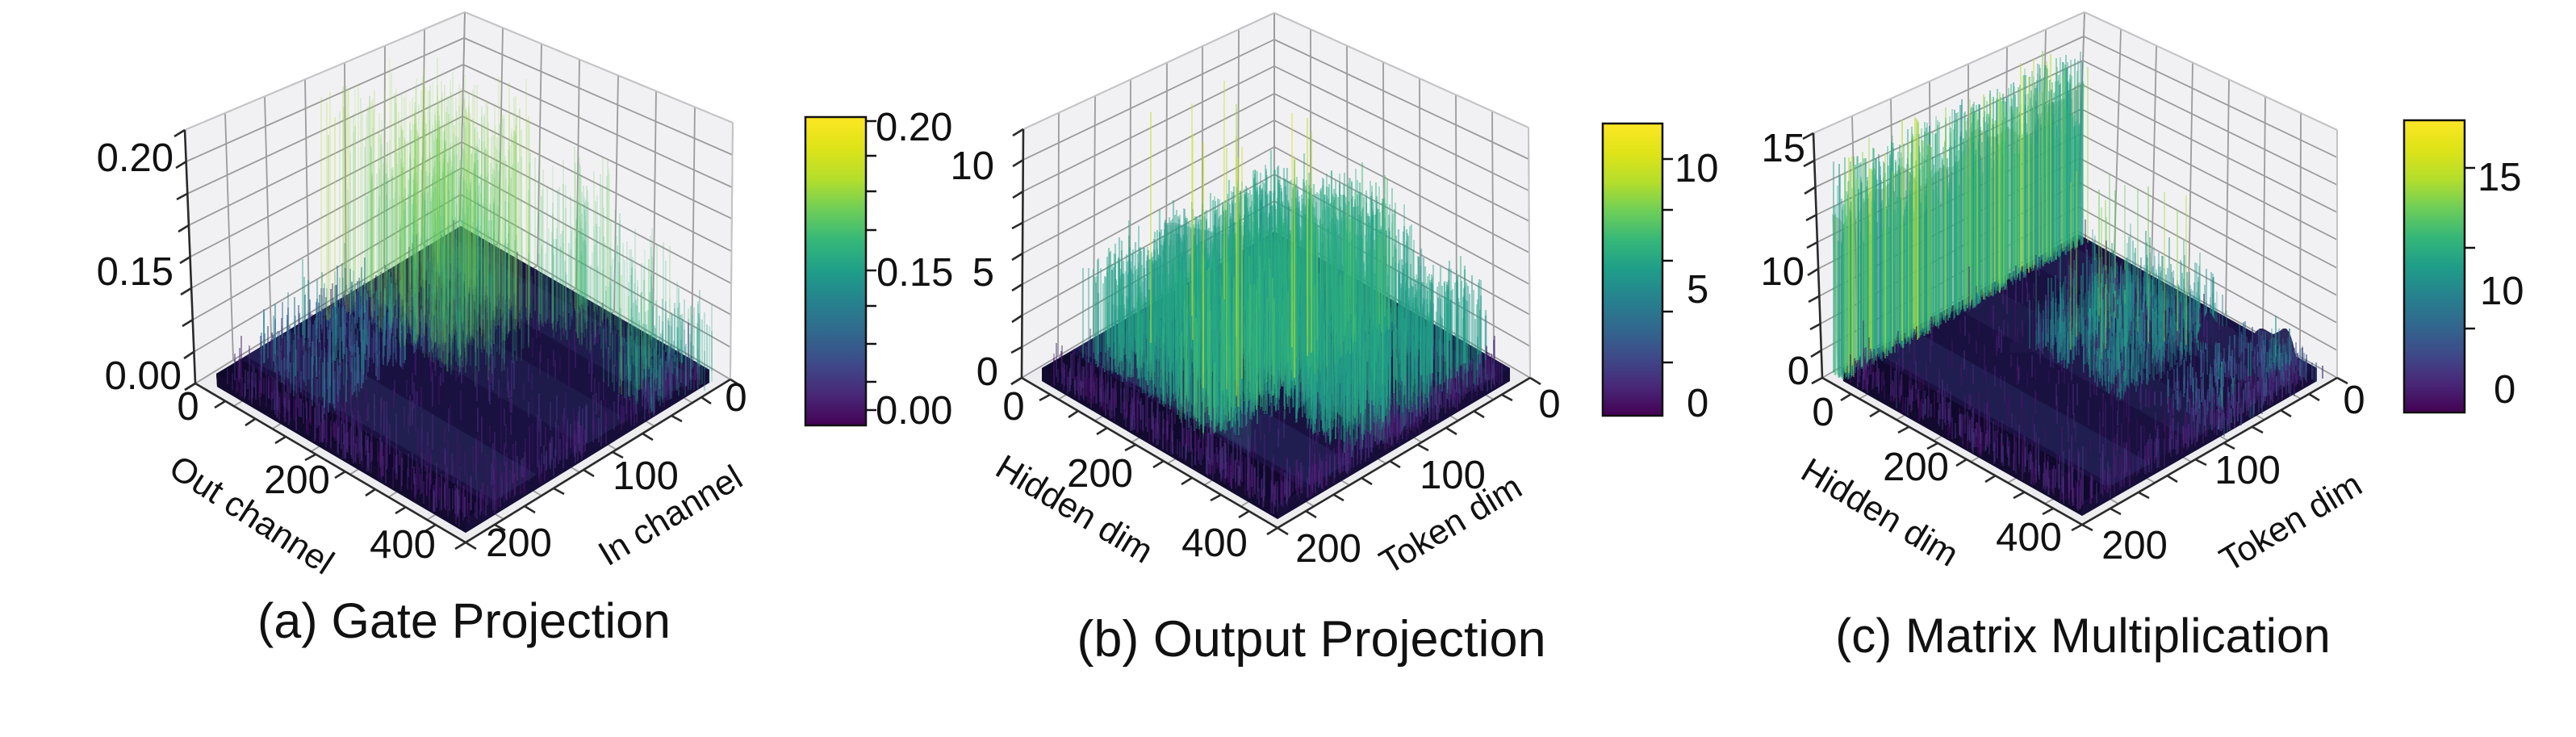 The image size is (2576, 737). Describe the element at coordinates (1311, 640) in the screenshot. I see `svg-text: (b) Output Projection` at that location.